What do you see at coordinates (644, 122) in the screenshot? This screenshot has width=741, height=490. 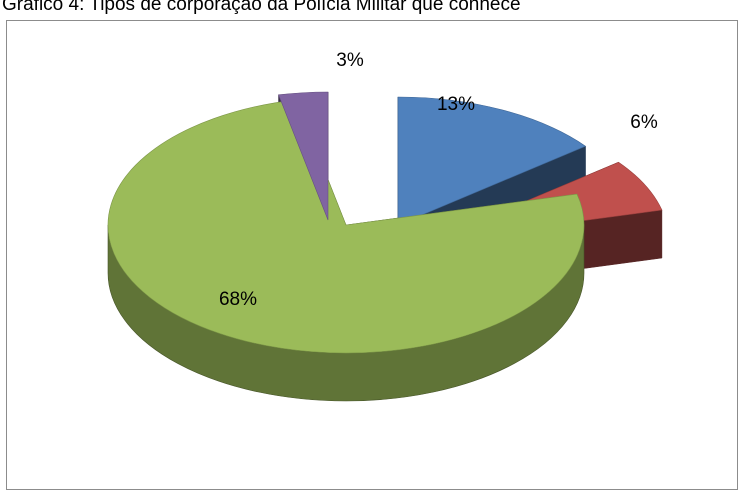 I see `slice-label-1: 6%` at bounding box center [644, 122].